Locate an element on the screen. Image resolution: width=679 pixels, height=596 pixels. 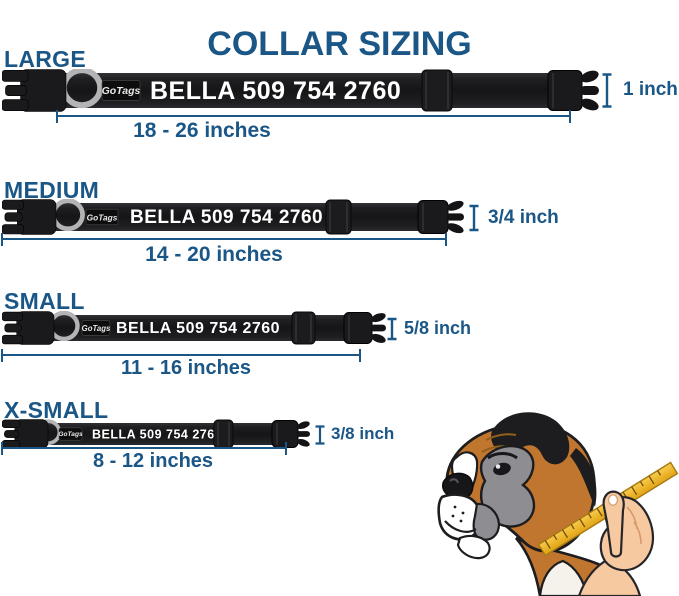
dog-jowl-gray is located at coordinates (486, 521).